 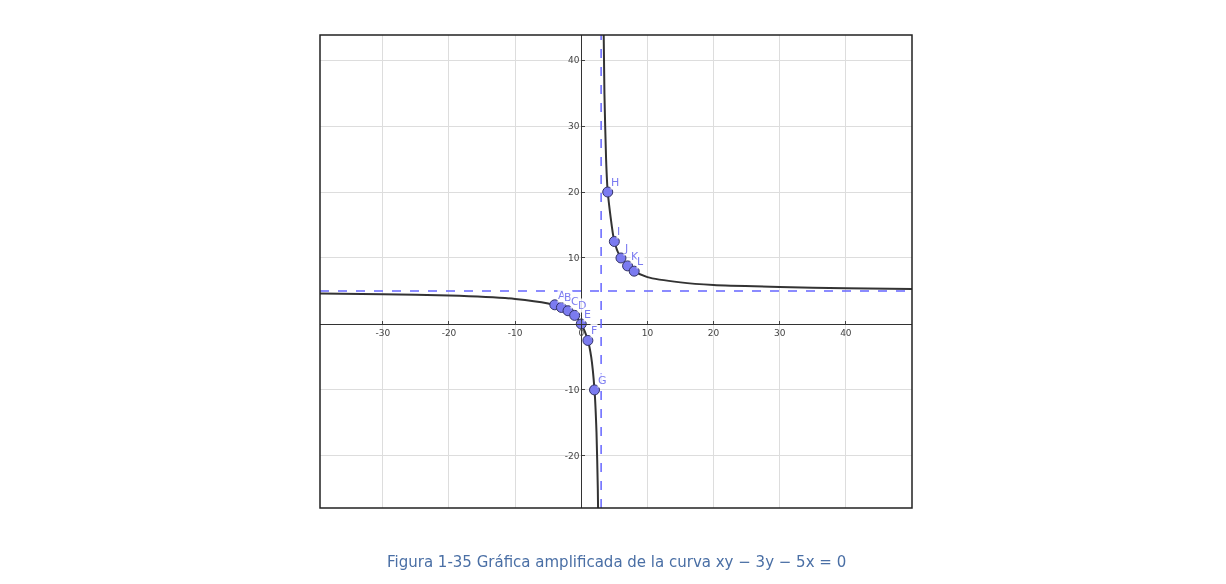 What do you see at coordinates (587, 314) in the screenshot?
I see `annotation: E` at bounding box center [587, 314].